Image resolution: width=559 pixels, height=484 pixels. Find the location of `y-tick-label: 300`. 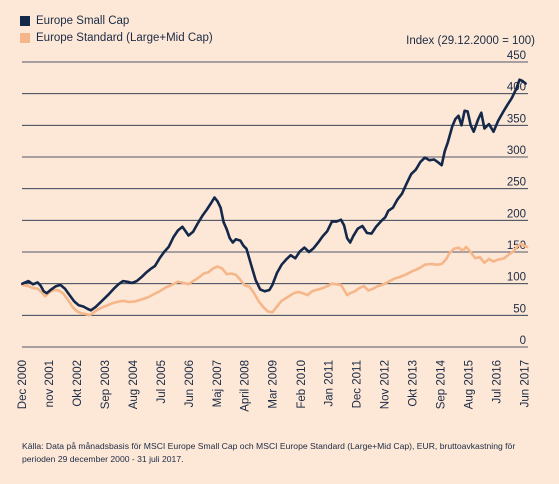

y-tick-label: 300 is located at coordinates (516, 151).